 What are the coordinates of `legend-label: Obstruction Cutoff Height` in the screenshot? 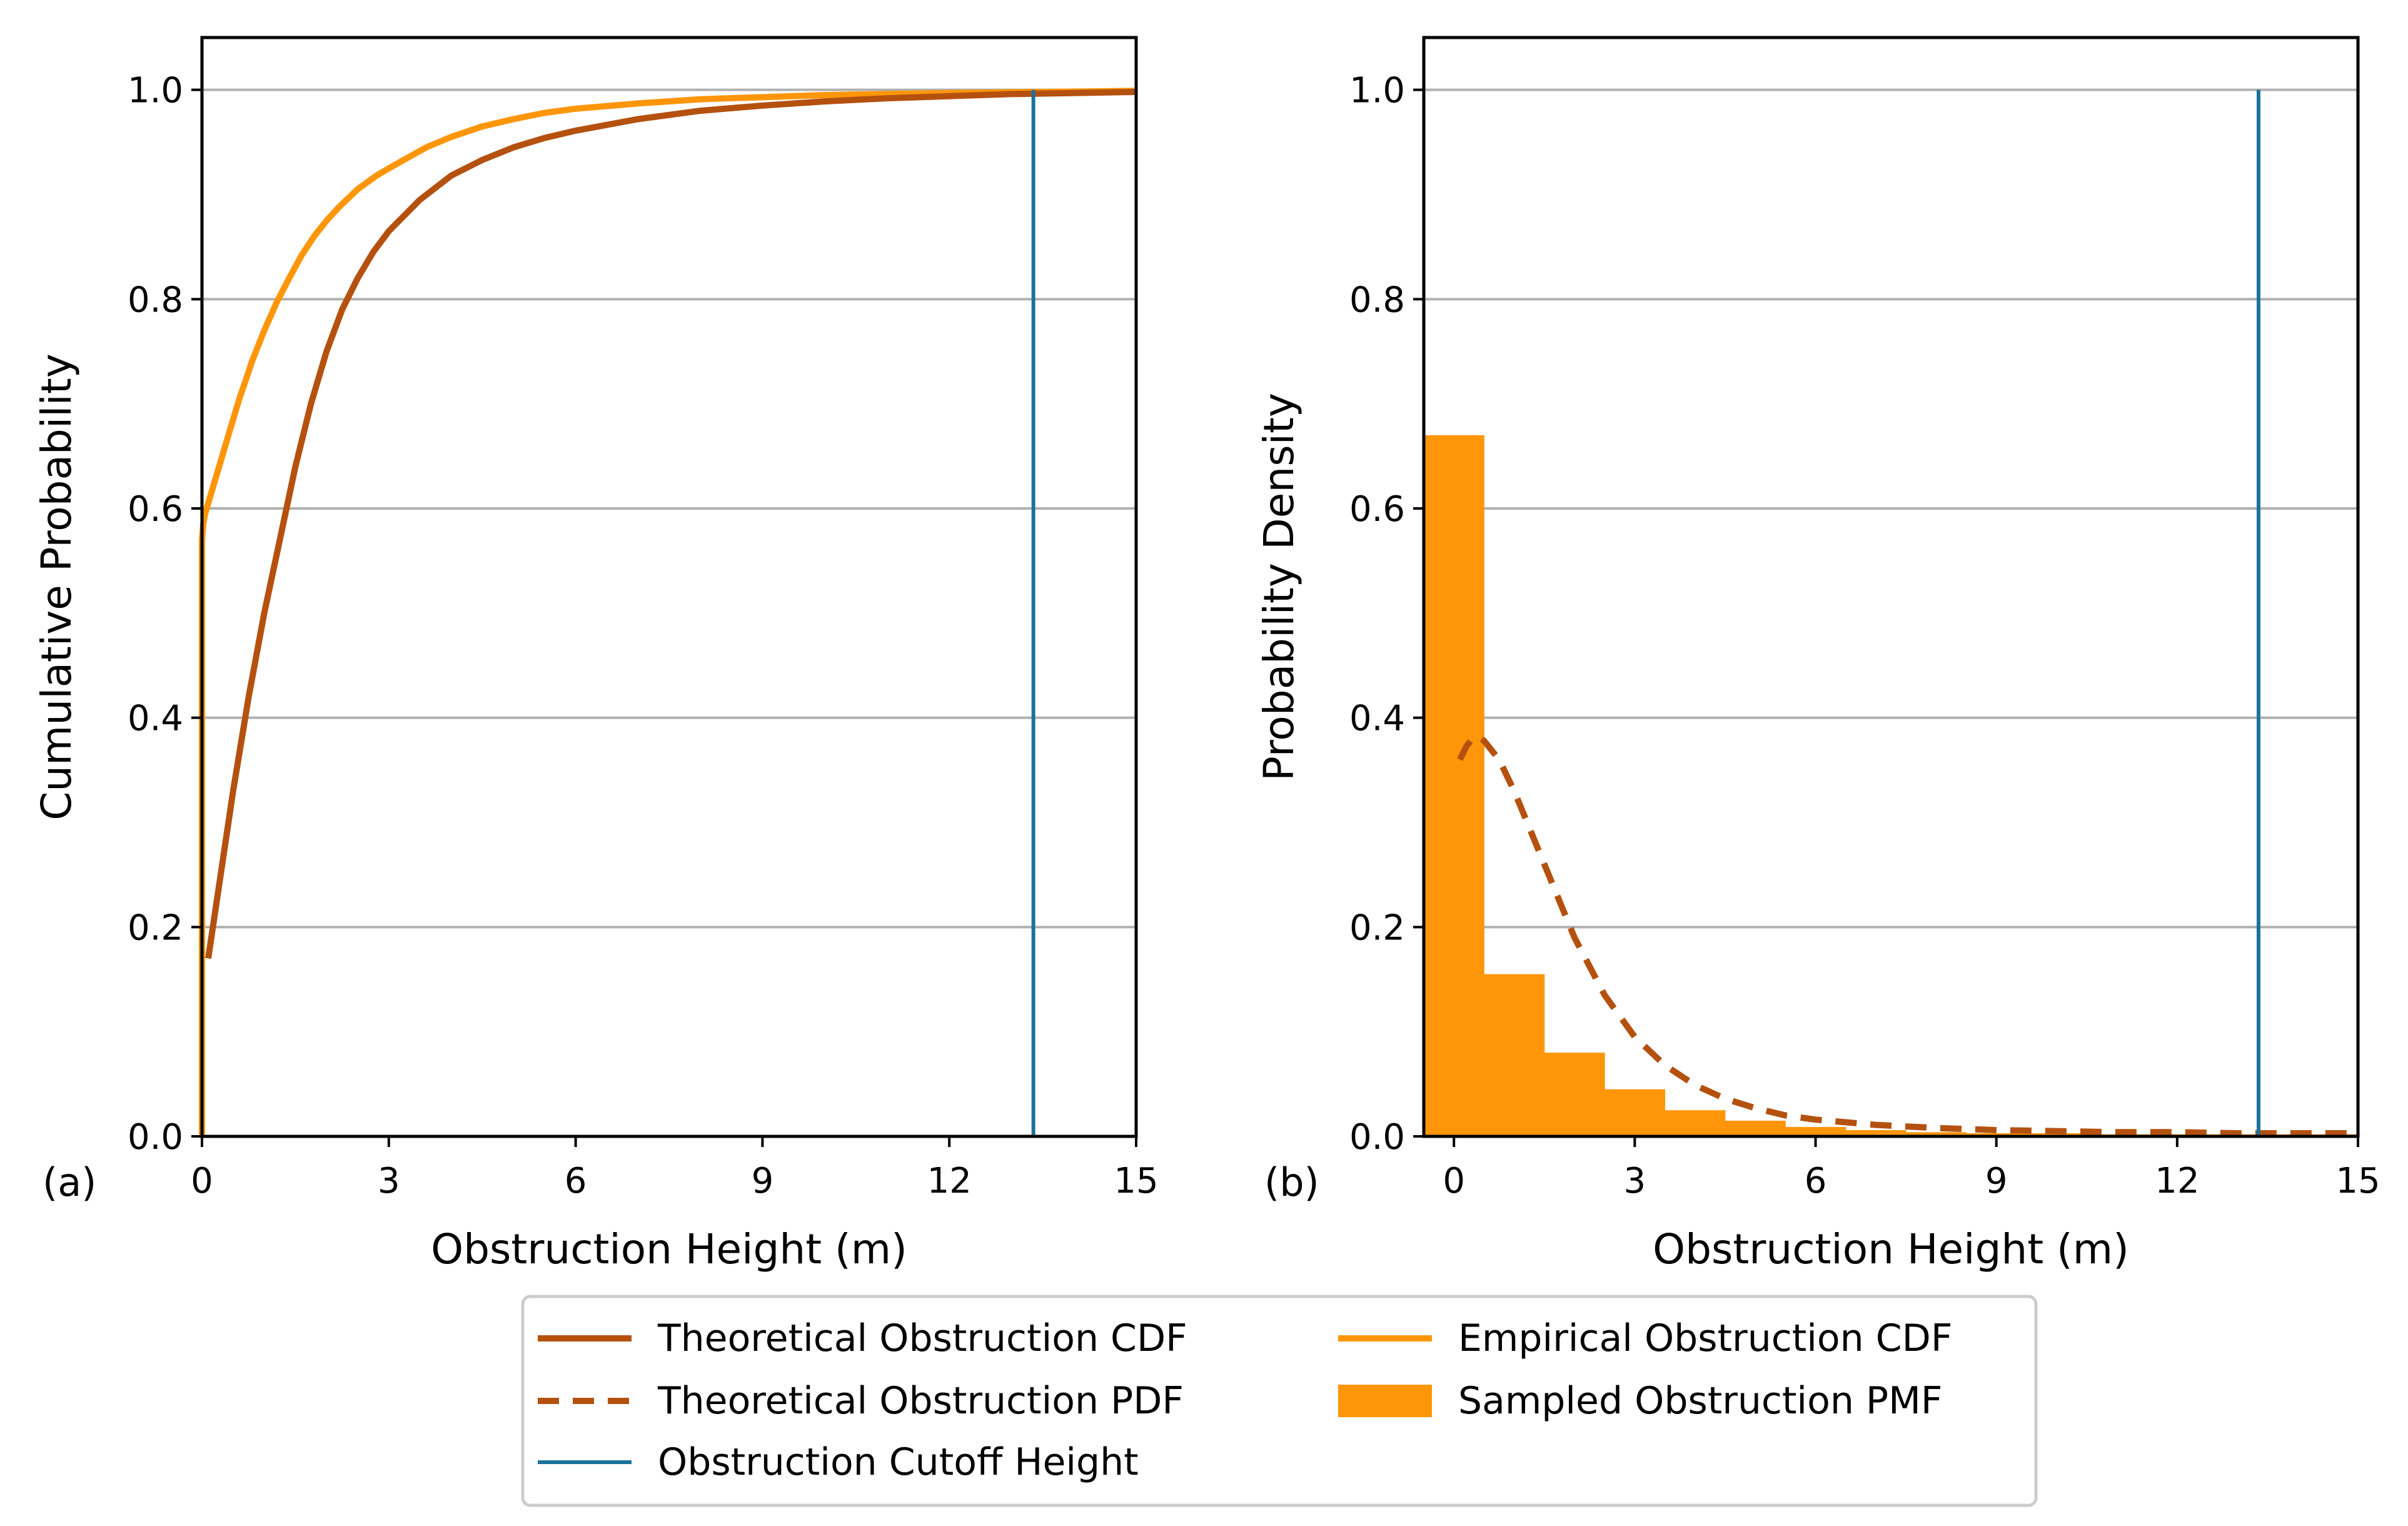 It's located at (898, 1462).